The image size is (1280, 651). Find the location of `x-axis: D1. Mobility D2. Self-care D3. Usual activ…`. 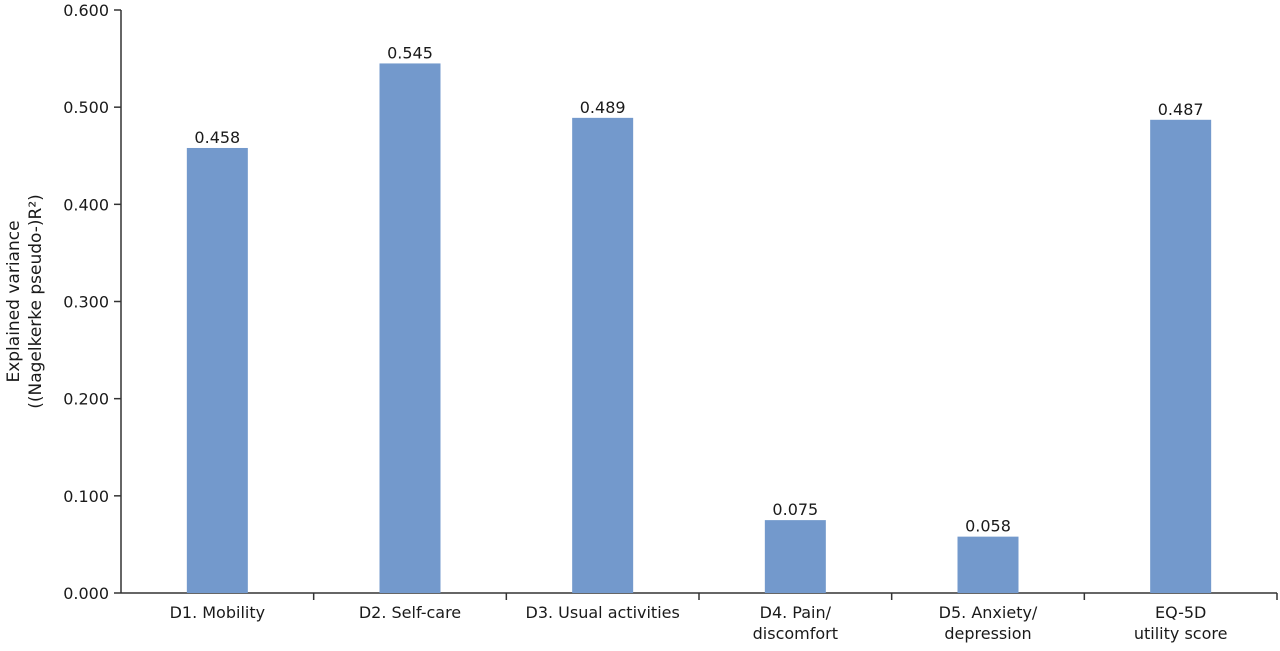

x-axis: D1. Mobility D2. Self-care D3. Usual activ… is located at coordinates (699, 617).